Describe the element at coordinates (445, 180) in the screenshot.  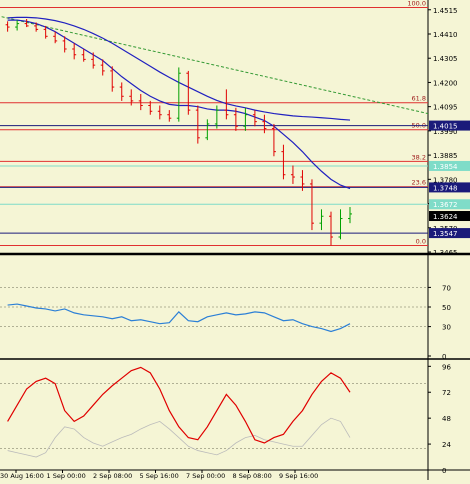
I see `price-tick-label: 1.3780` at that location.